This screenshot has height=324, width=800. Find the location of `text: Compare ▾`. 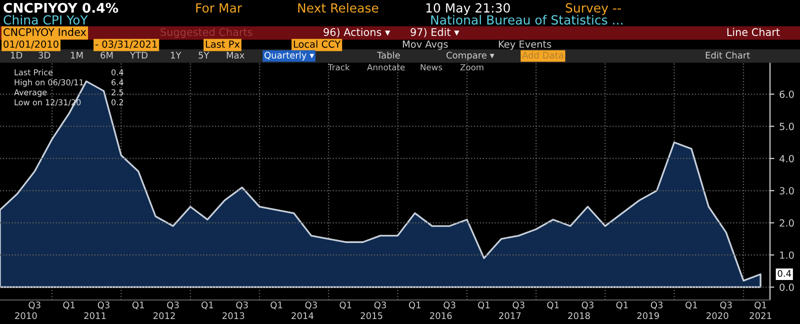

text: Compare ▾ is located at coordinates (470, 56).